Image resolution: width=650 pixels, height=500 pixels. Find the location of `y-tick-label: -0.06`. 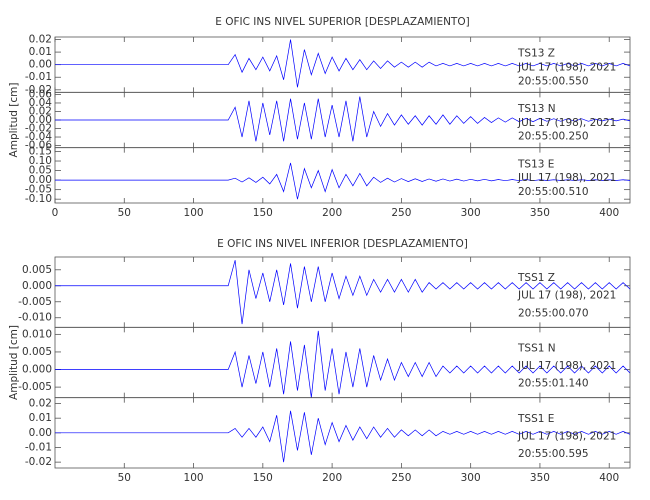

y-tick-label: -0.06 is located at coordinates (38, 146).